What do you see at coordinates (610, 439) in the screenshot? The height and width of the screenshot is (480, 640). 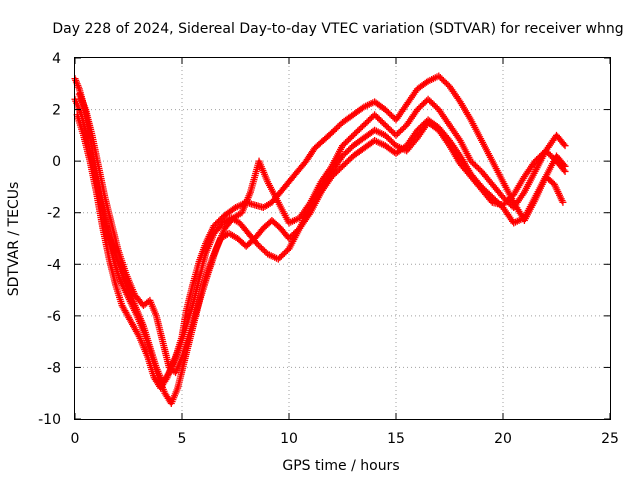 I see `x-tick-label: 25` at bounding box center [610, 439].